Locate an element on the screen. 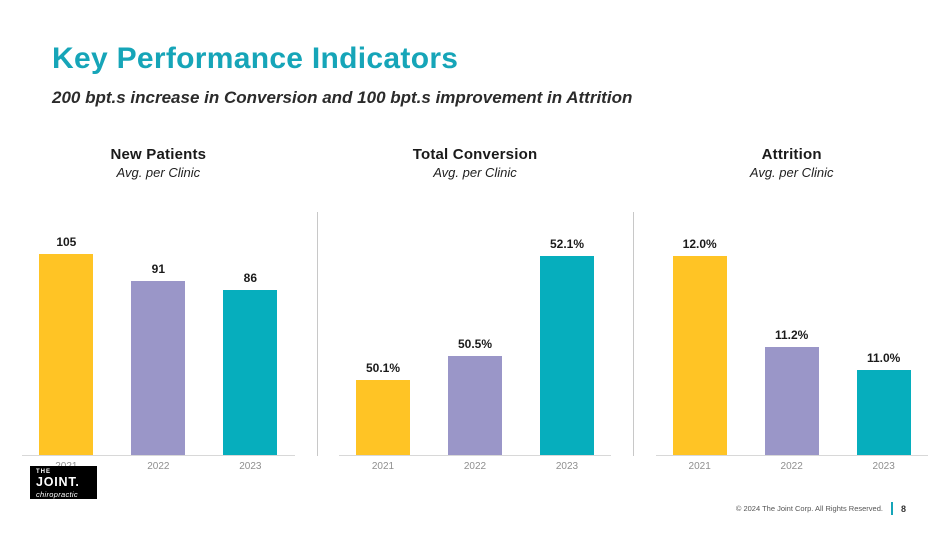 Image resolution: width=950 pixels, height=534 pixels. bar-group: 86 is located at coordinates (250, 363).